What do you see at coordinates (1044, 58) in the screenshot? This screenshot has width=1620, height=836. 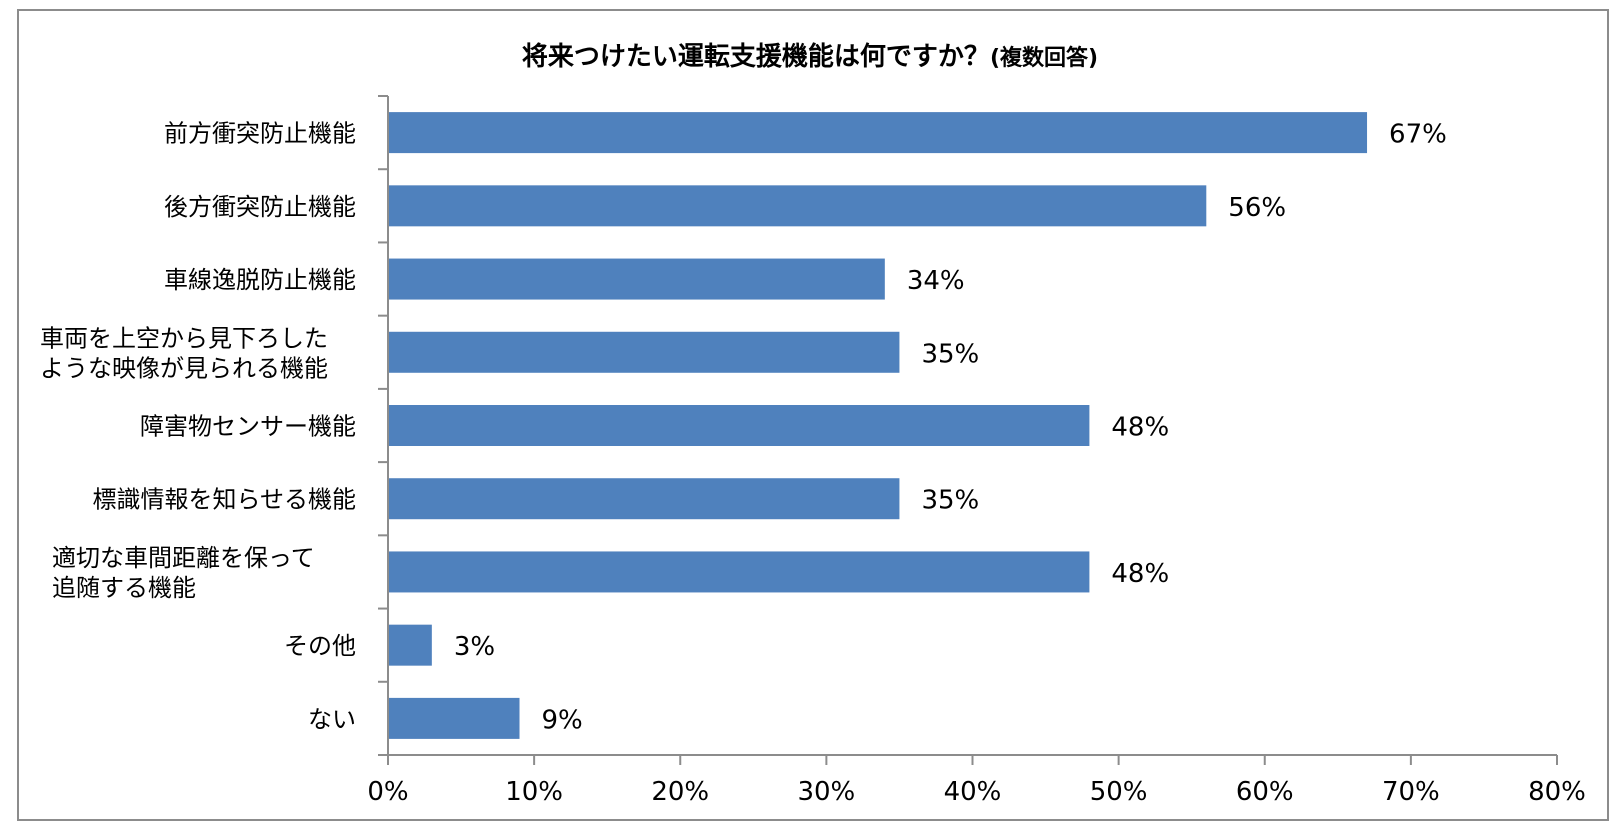 I see `title-sub: (複数回答)` at bounding box center [1044, 58].